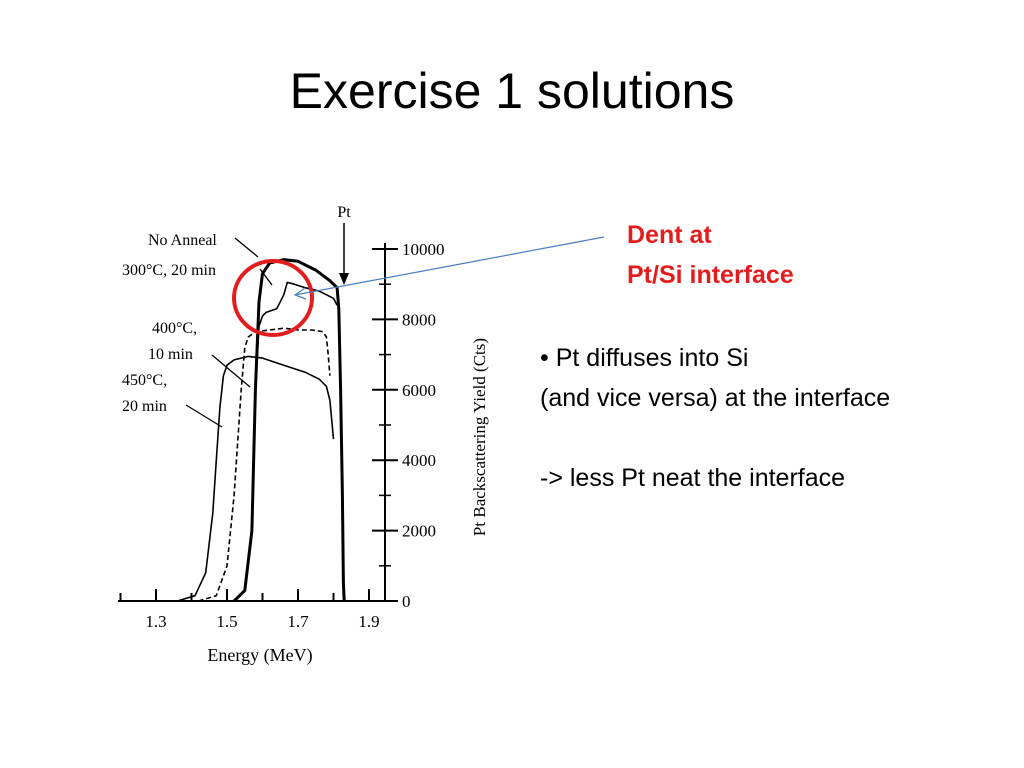 The image size is (1024, 768). What do you see at coordinates (174, 328) in the screenshot?
I see `label-400c: 400°C,` at bounding box center [174, 328].